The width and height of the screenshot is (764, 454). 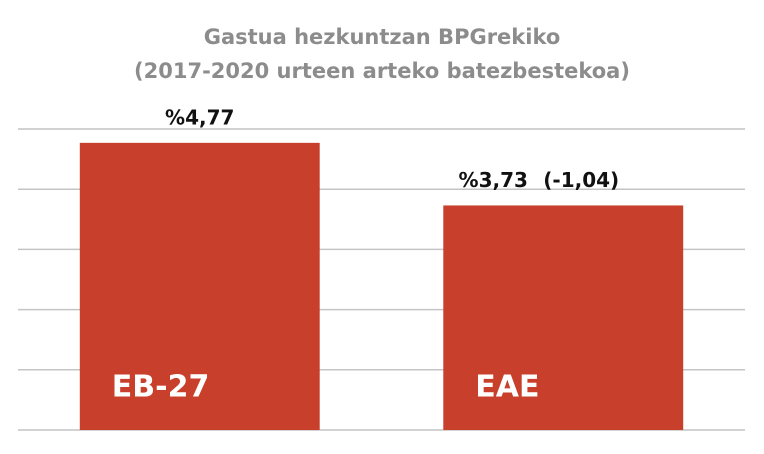 What do you see at coordinates (493, 180) in the screenshot?
I see `value-label: %3,73` at bounding box center [493, 180].